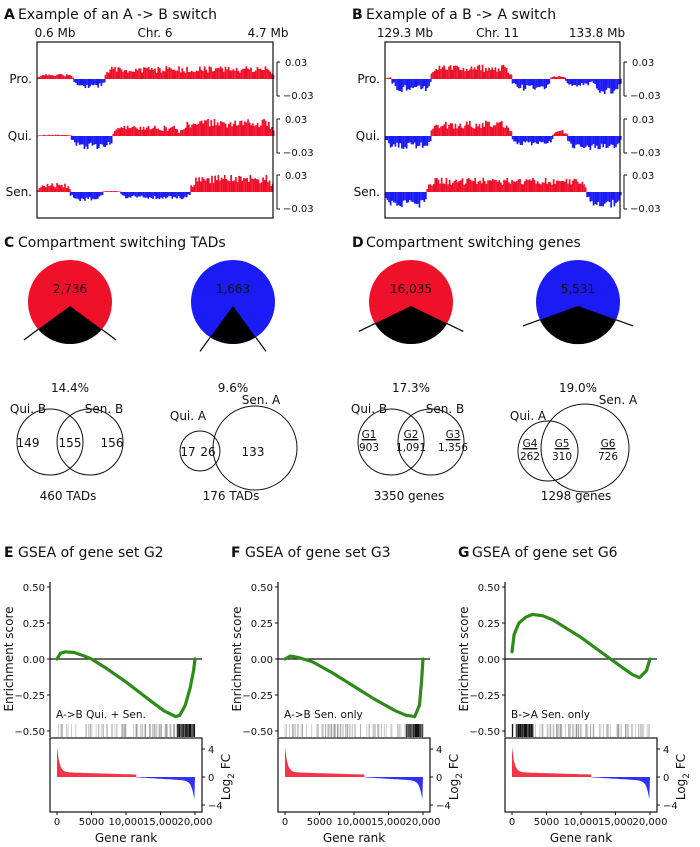 The width and height of the screenshot is (700, 847). Describe the element at coordinates (608, 444) in the screenshot. I see `venn-region-name: G6` at that location.